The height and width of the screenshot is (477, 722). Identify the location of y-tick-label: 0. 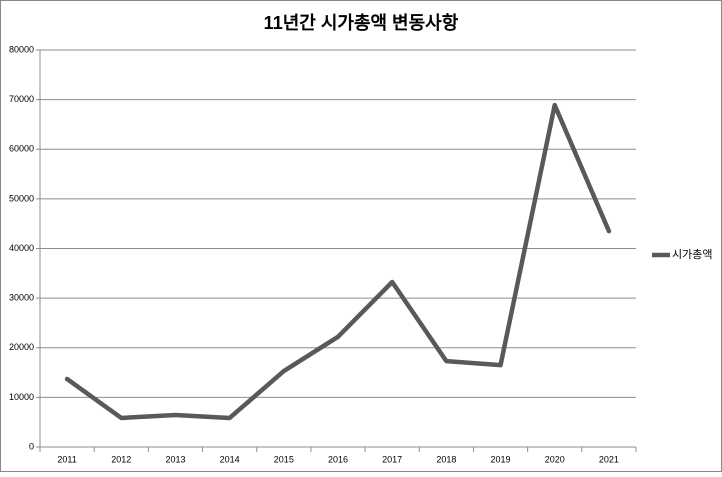
(31, 446).